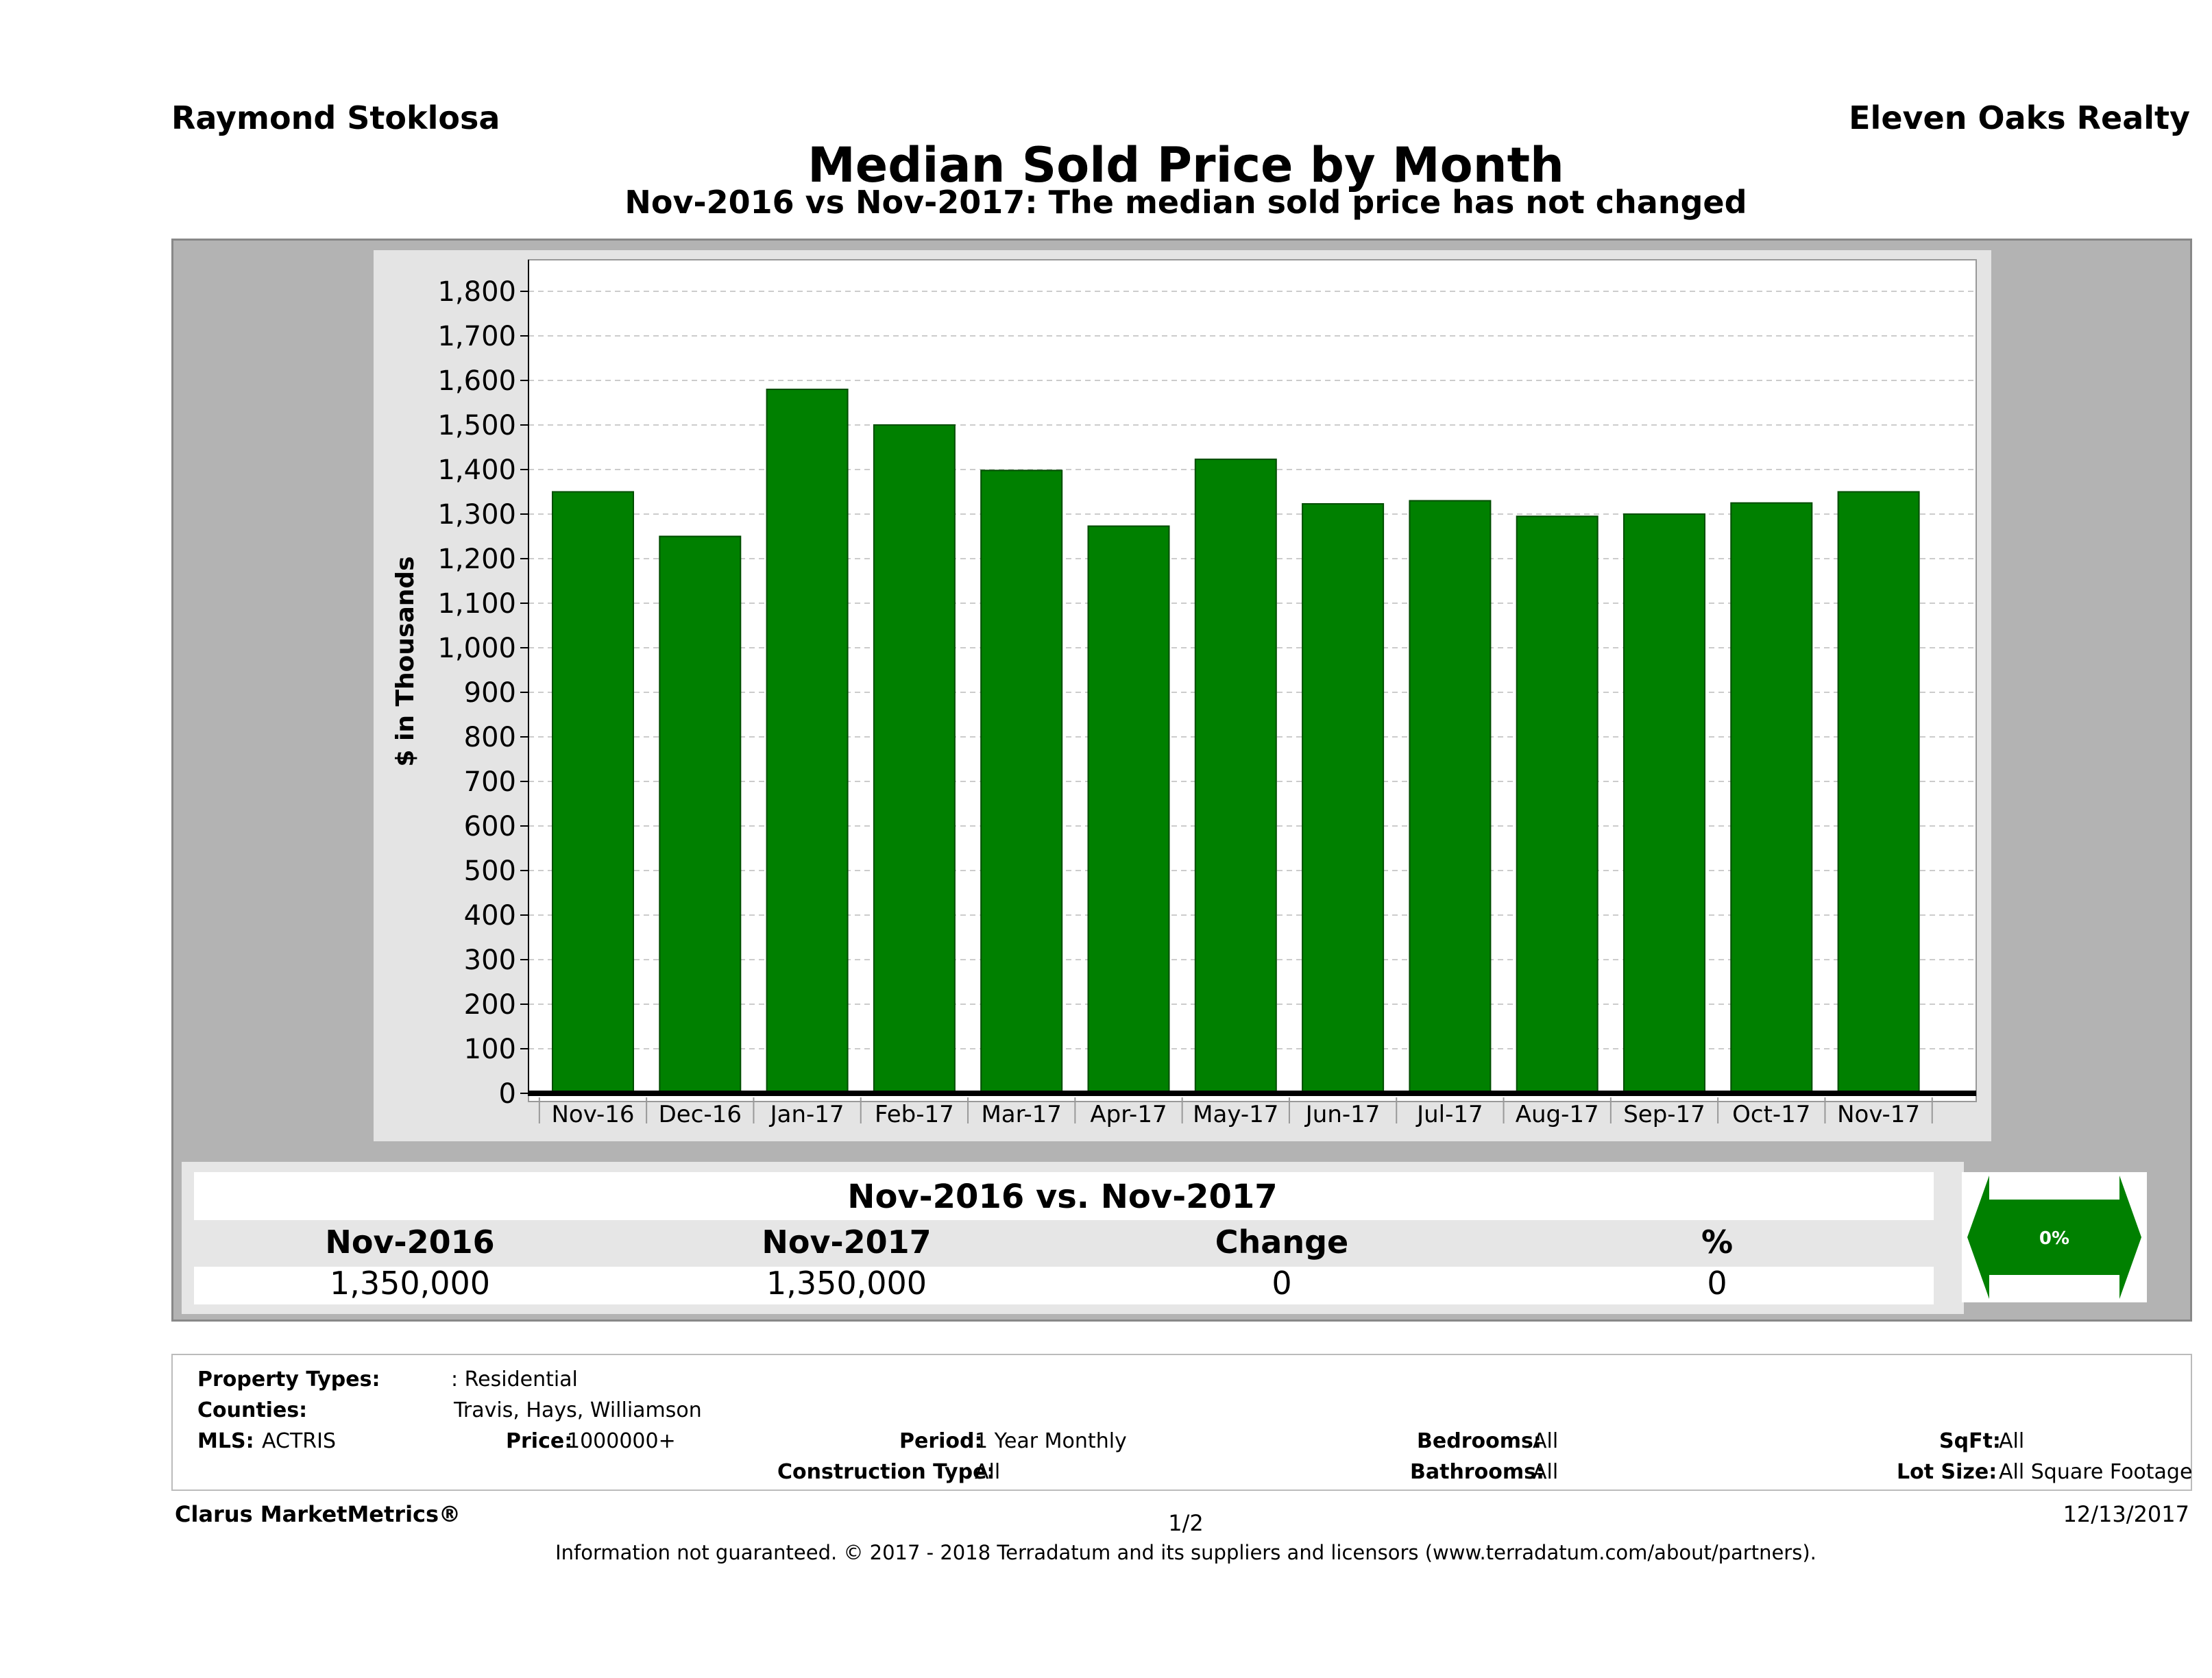 This screenshot has height=1678, width=2212. What do you see at coordinates (410, 1283) in the screenshot?
I see `summary-value-prev: 1,350,000` at bounding box center [410, 1283].